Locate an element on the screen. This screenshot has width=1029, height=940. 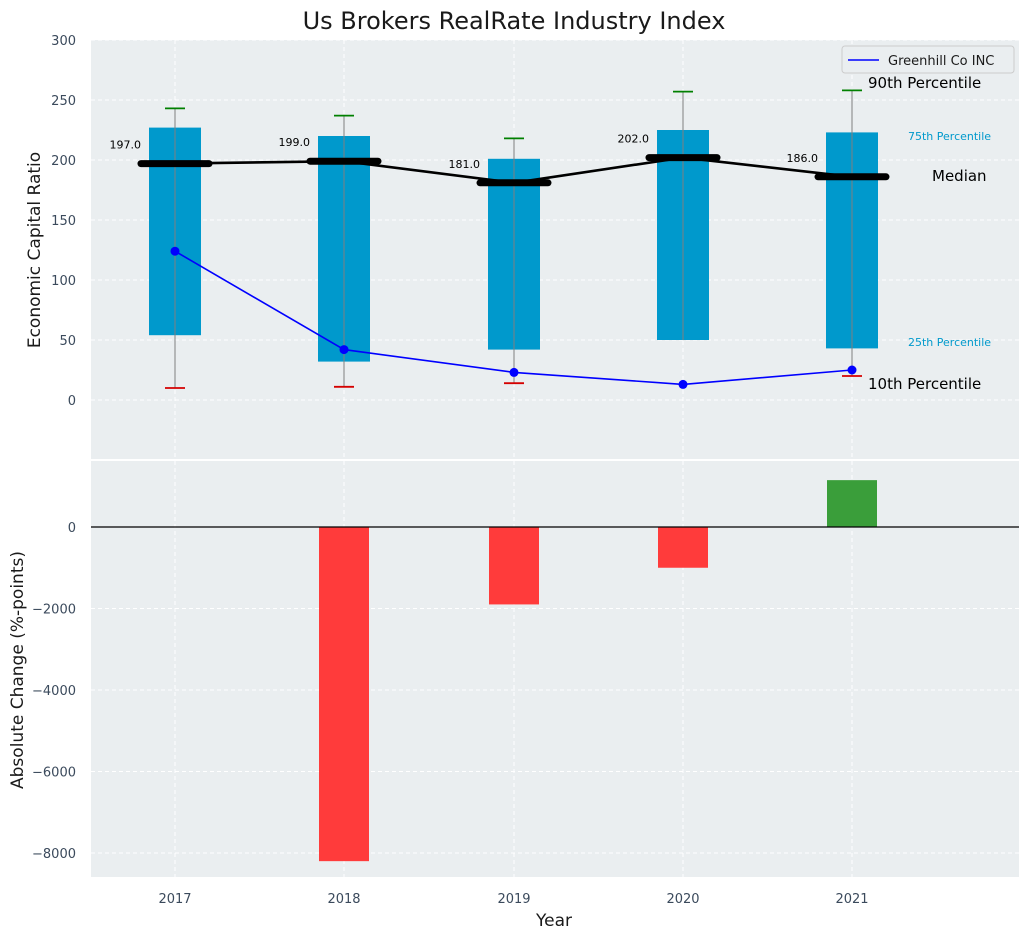
chart-title: Us Brokers RealRate Industry Index is located at coordinates (514, 21).